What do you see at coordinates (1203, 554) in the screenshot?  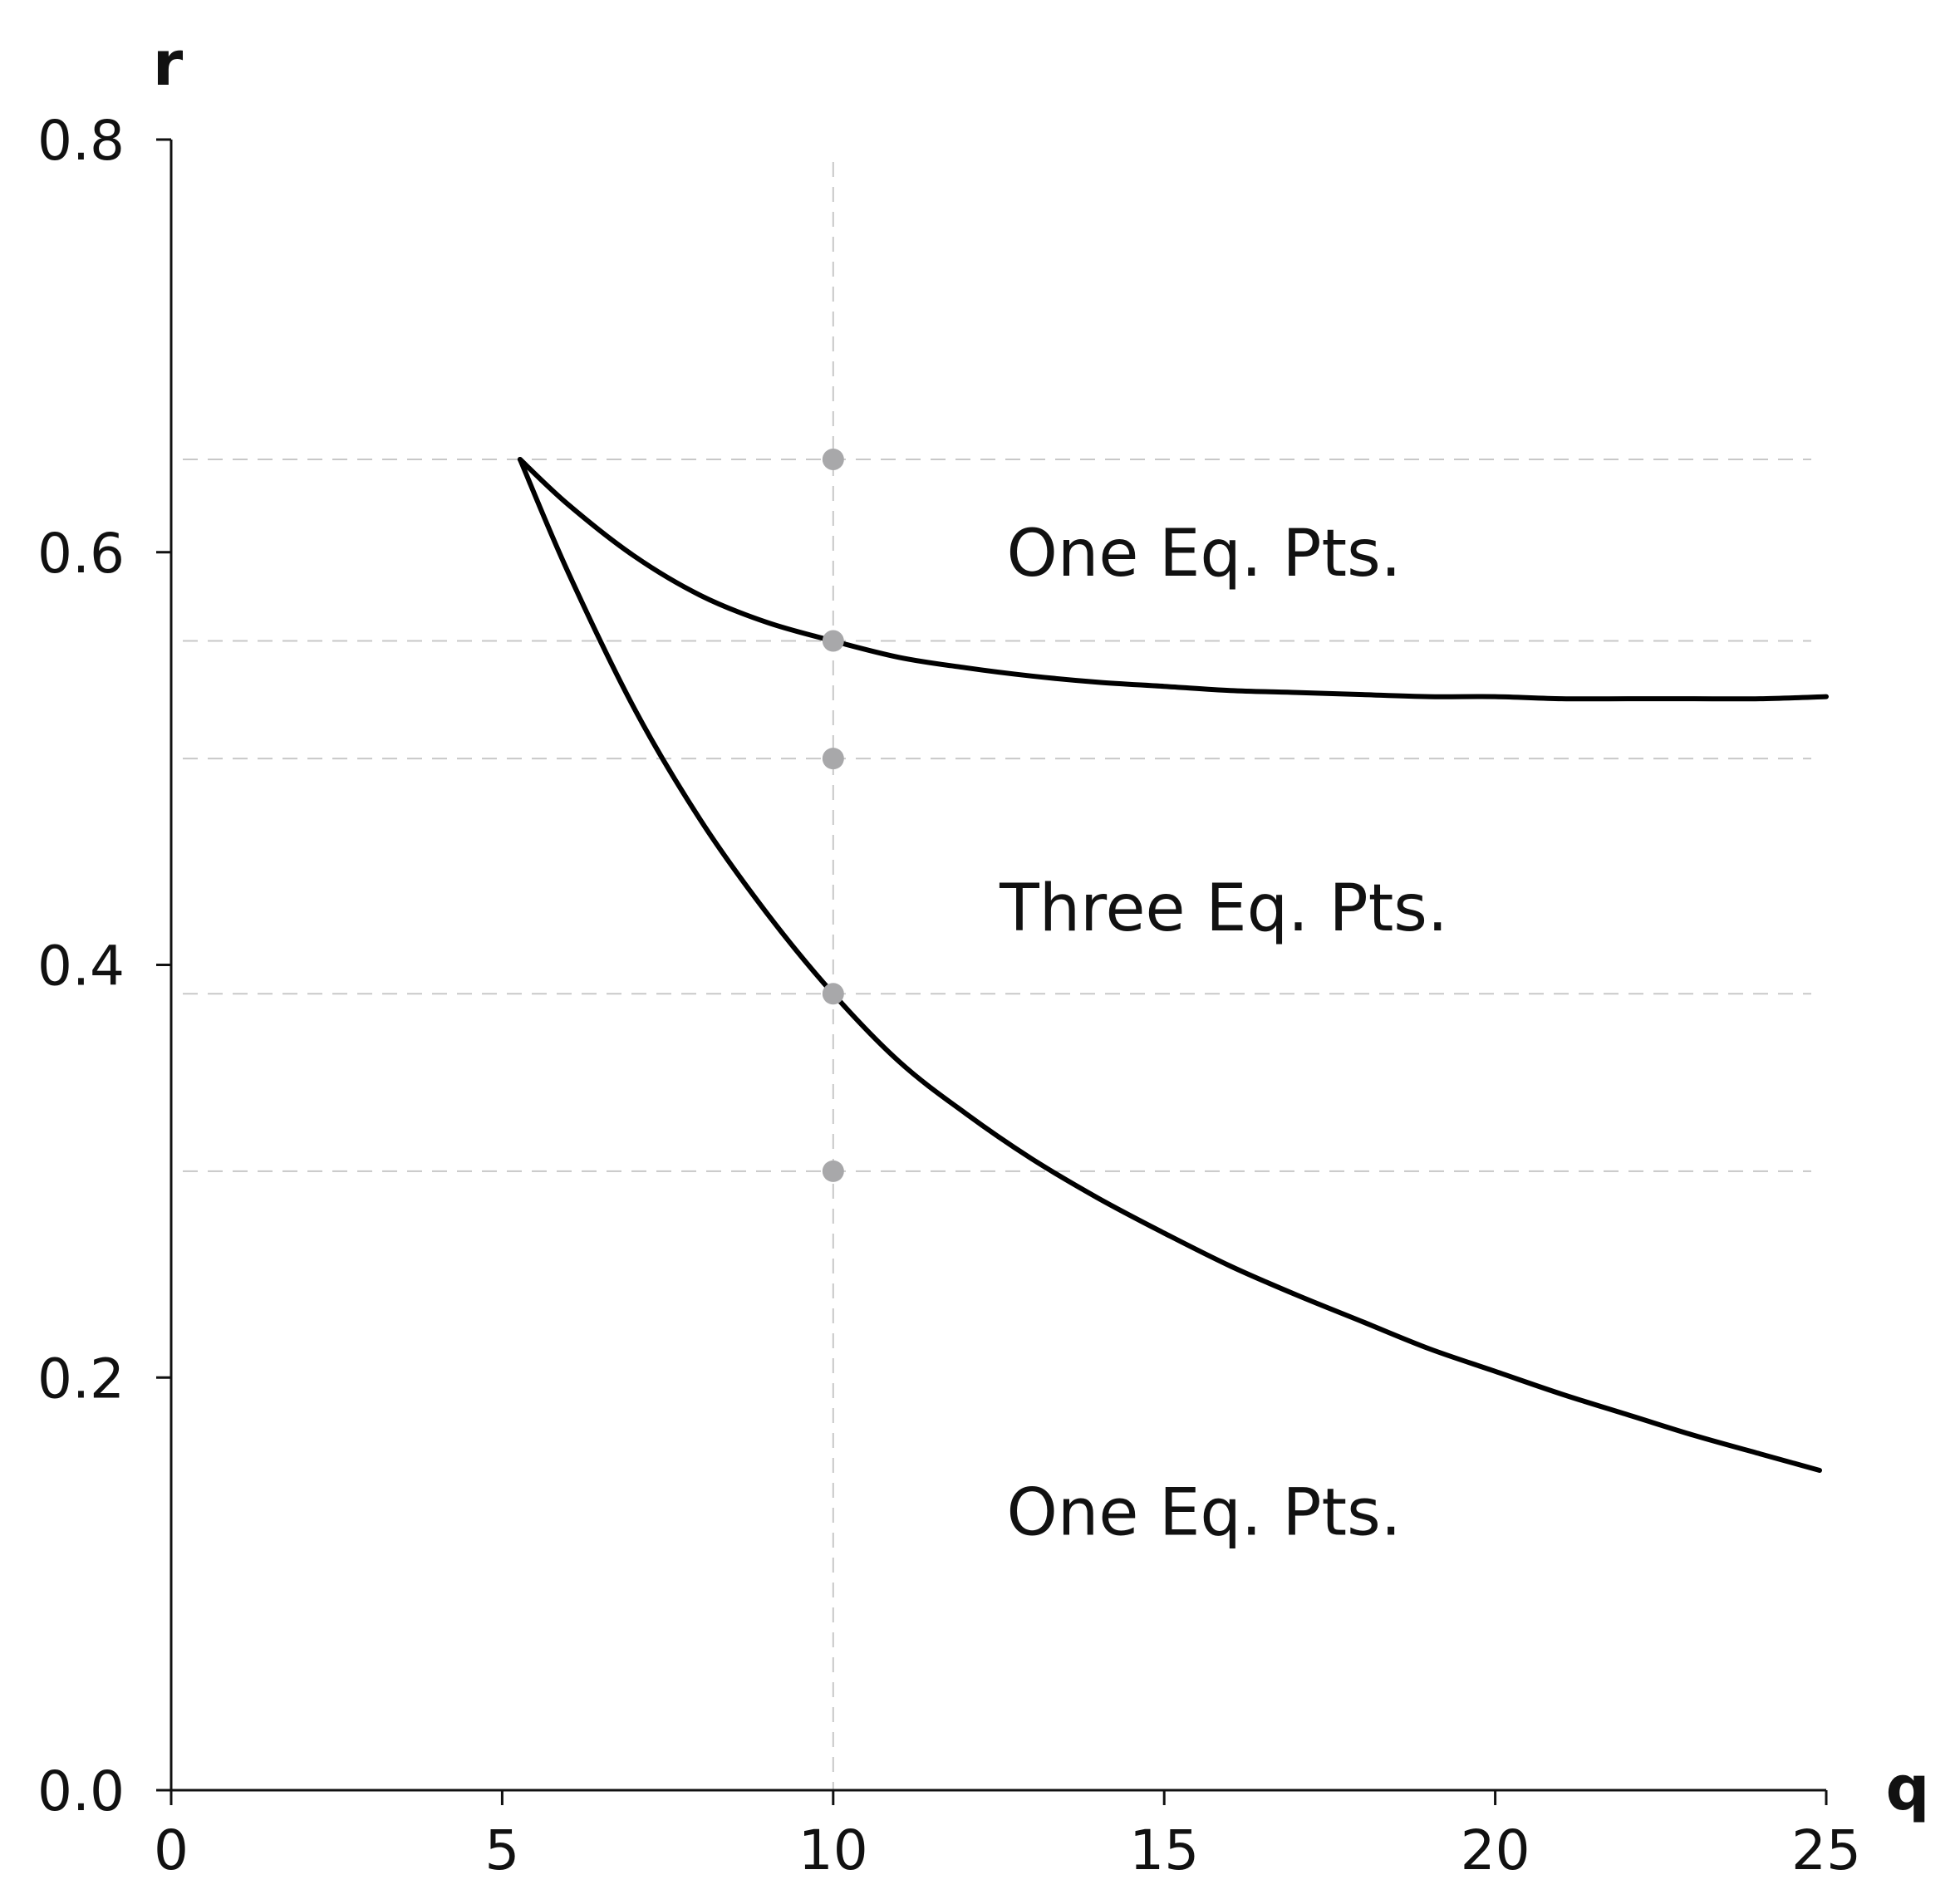 I see `region-label-upper: One Eq. Pts.` at bounding box center [1203, 554].